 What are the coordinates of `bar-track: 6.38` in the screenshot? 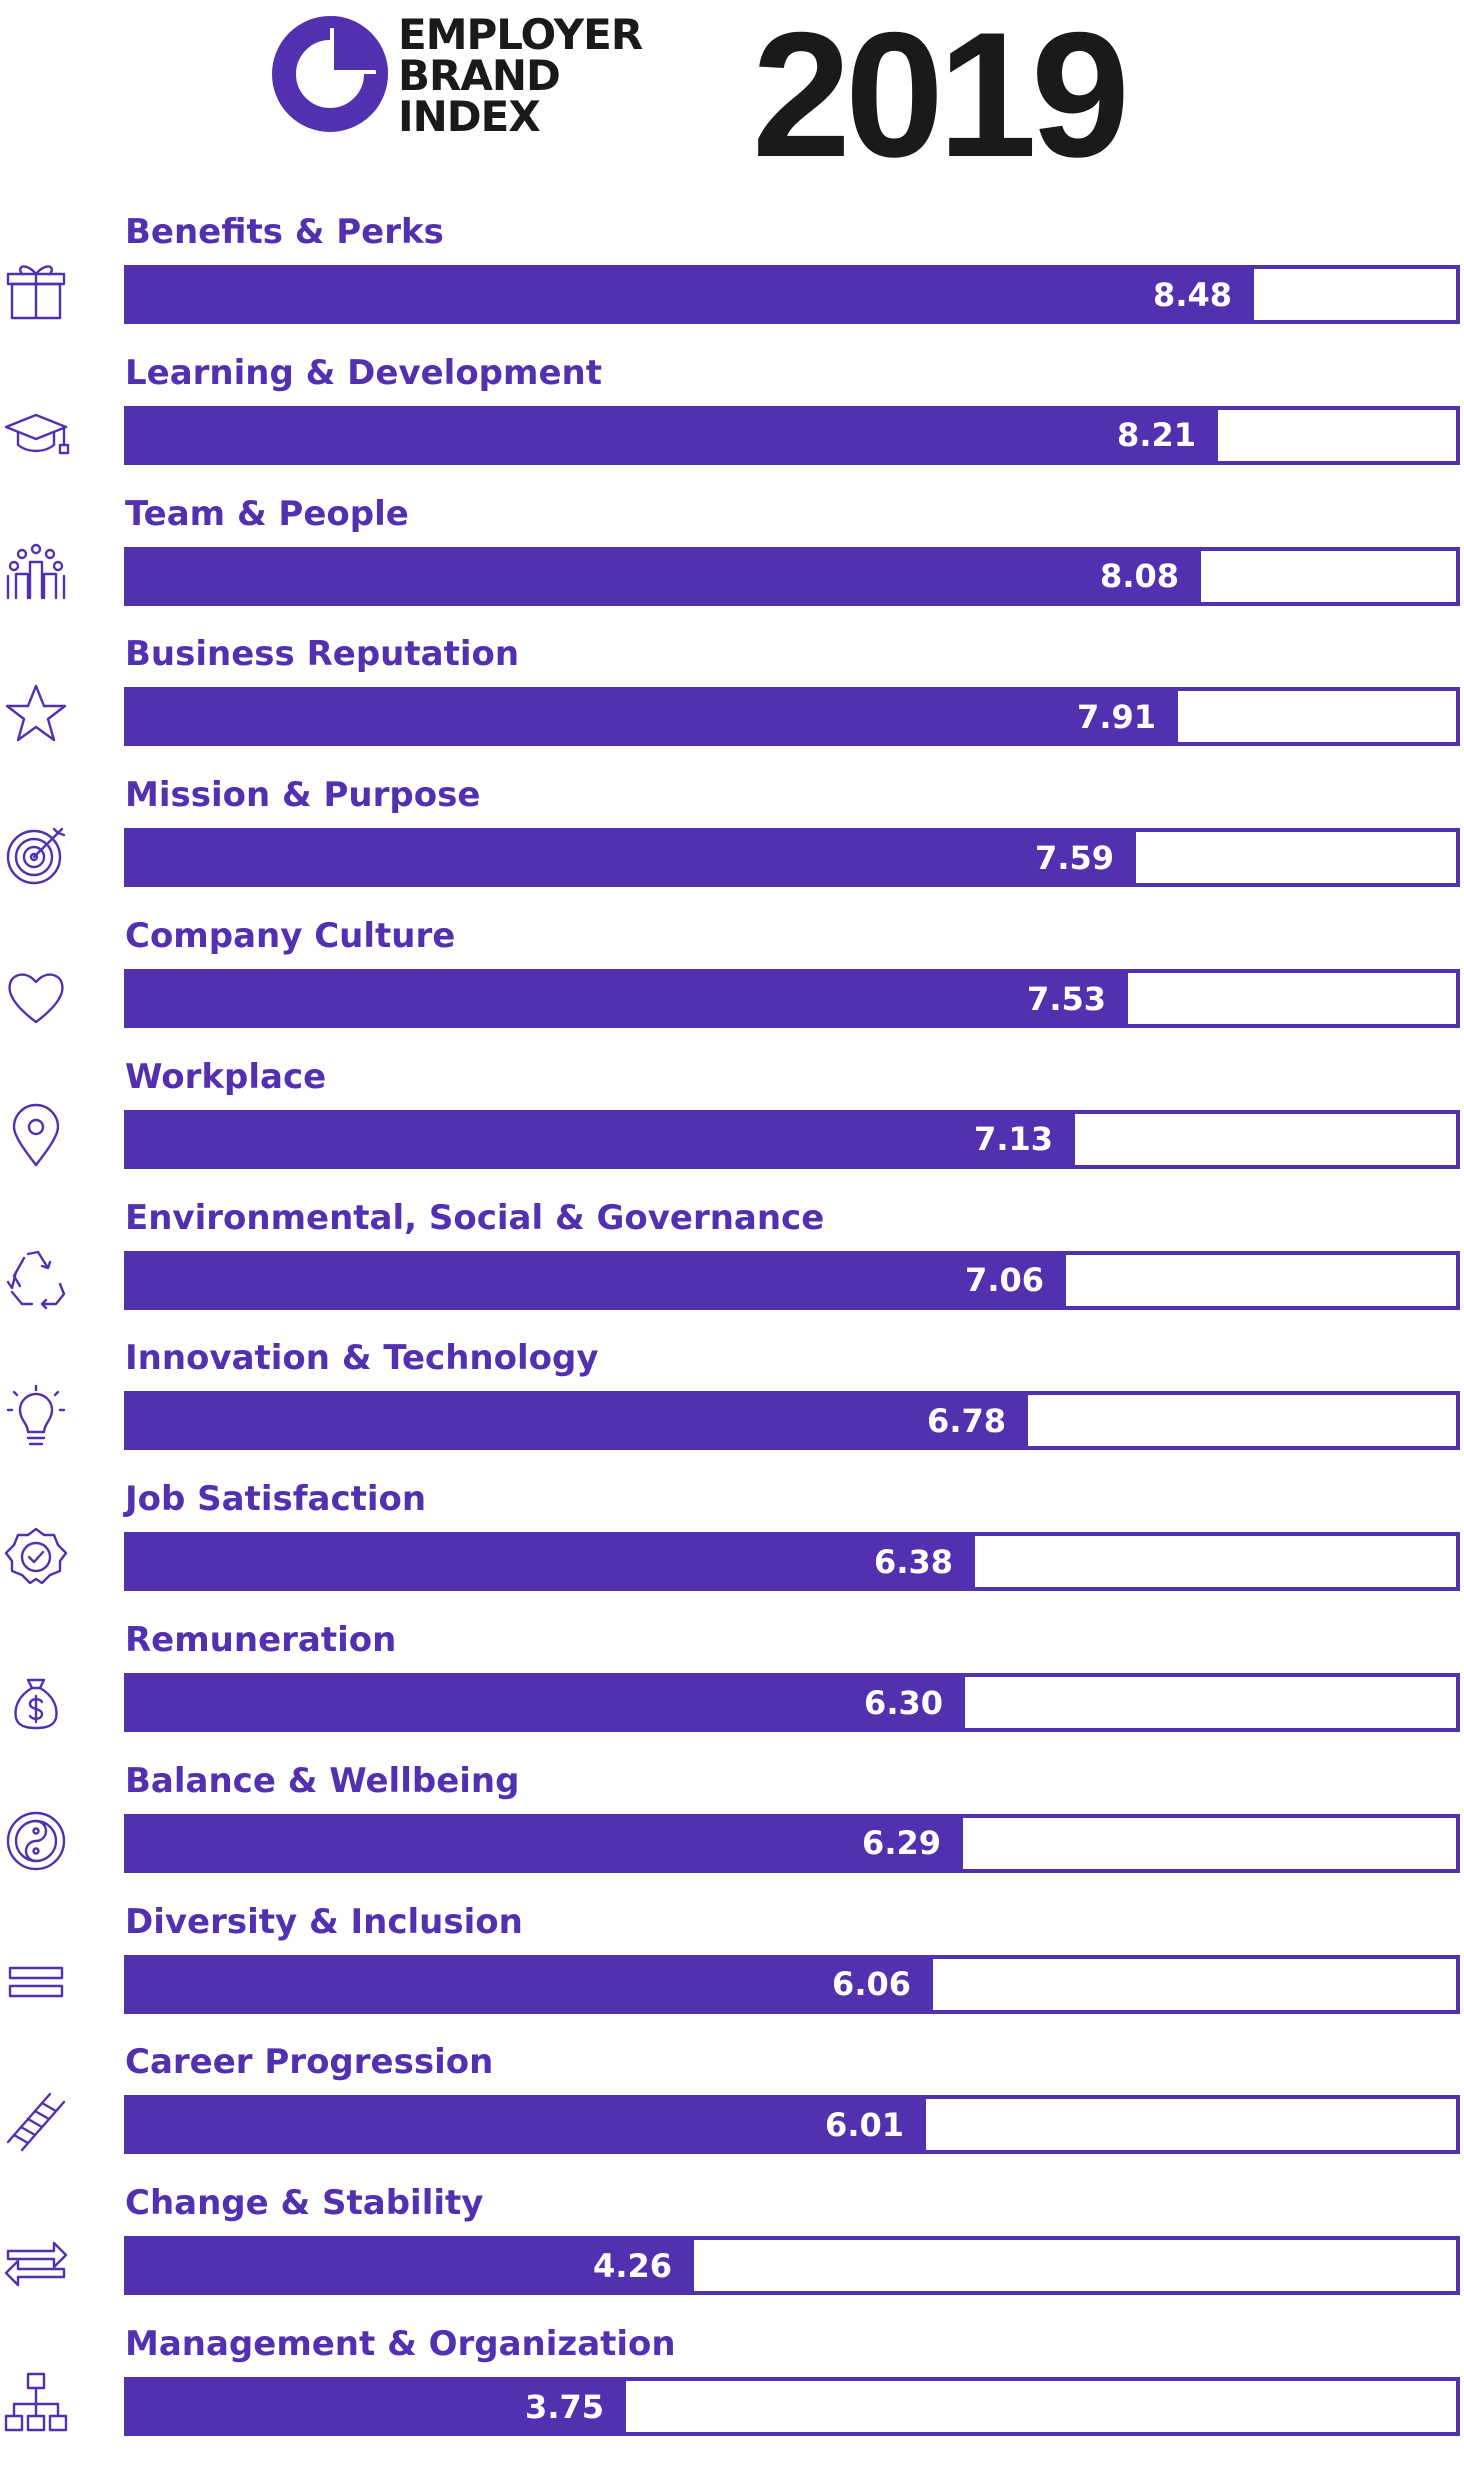 It's located at (792, 1562).